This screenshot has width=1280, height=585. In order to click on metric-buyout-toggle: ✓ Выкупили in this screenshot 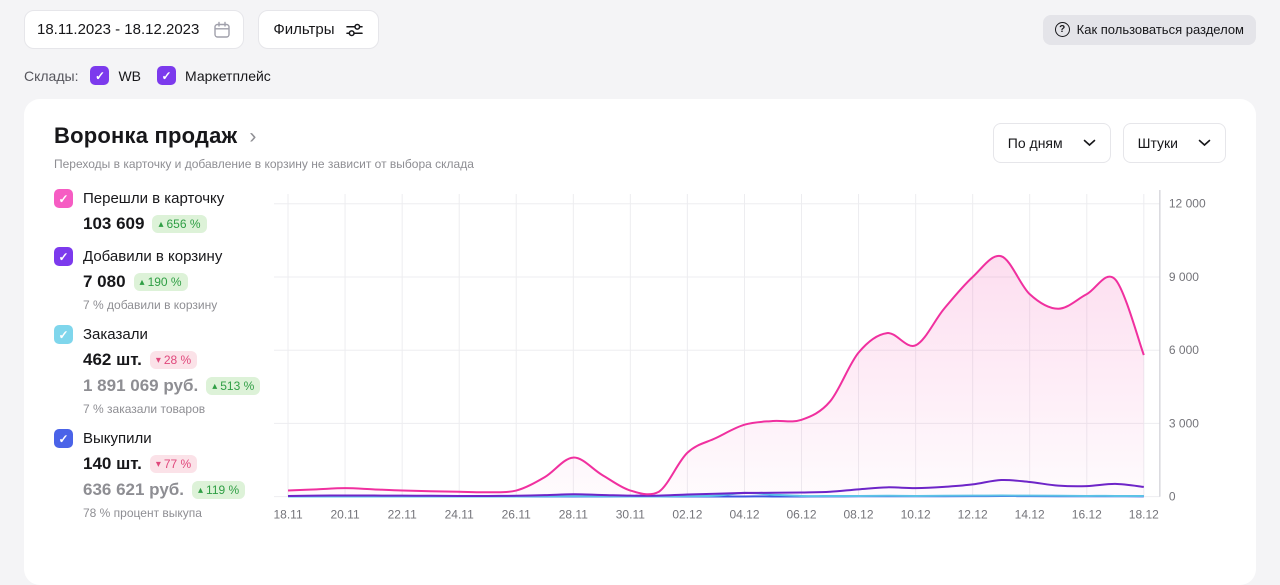, I will do `click(160, 438)`.